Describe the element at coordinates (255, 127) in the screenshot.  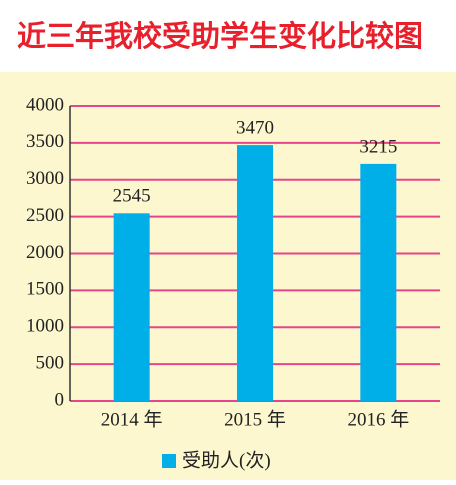
I see `data-label: 3470` at that location.